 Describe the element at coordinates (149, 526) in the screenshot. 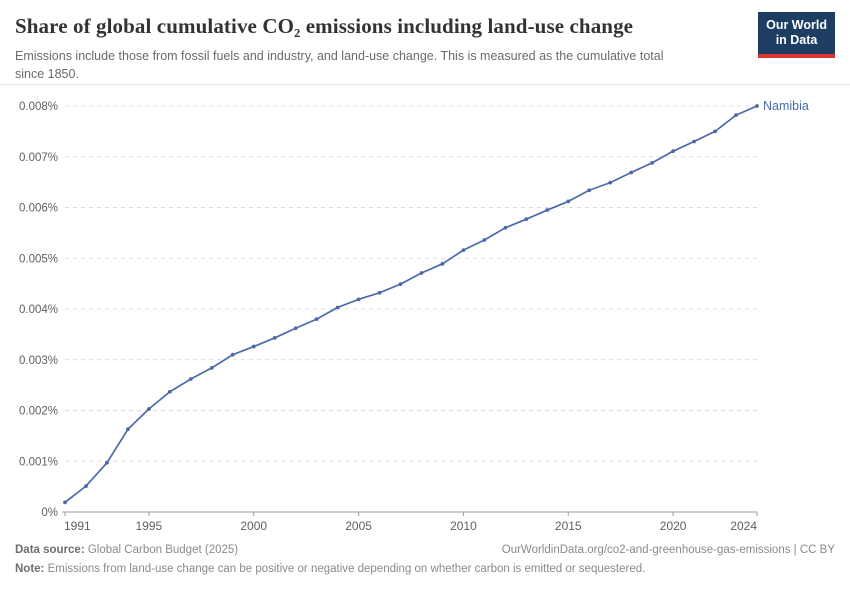

I see `x-axis-tick-label: 1995` at that location.